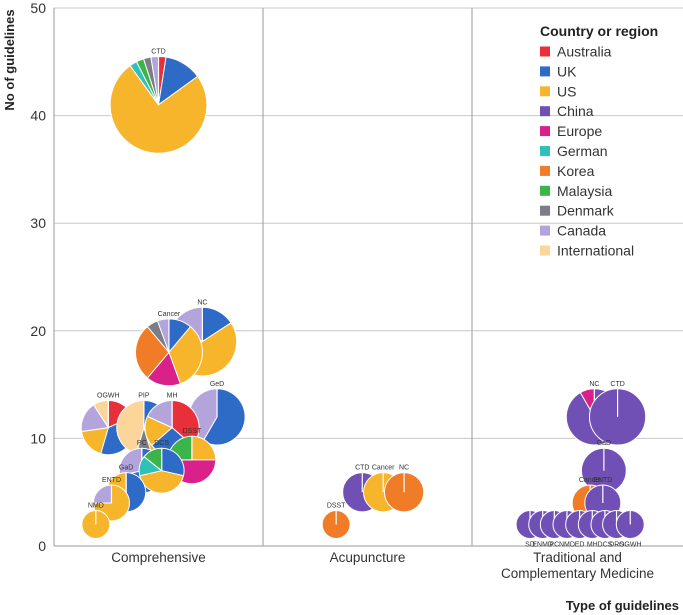 The height and width of the screenshot is (615, 683). Describe the element at coordinates (599, 31) in the screenshot. I see `legend-title: Country or region` at that location.